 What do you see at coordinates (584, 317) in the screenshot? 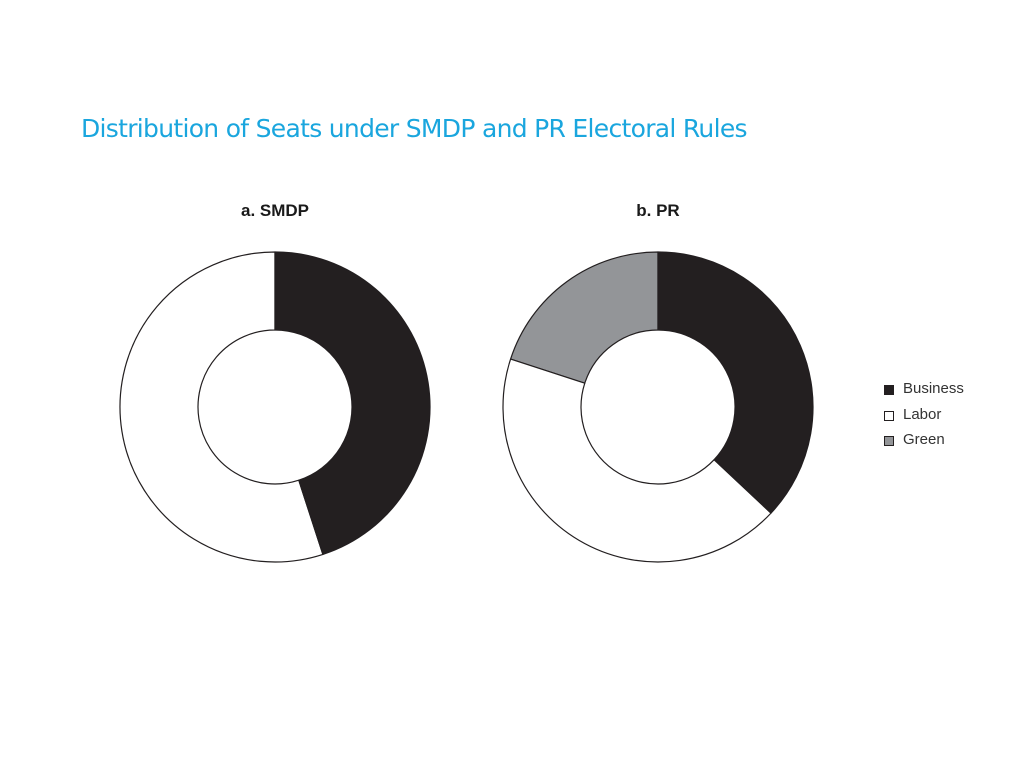
I see `donut-slice-green` at bounding box center [584, 317].